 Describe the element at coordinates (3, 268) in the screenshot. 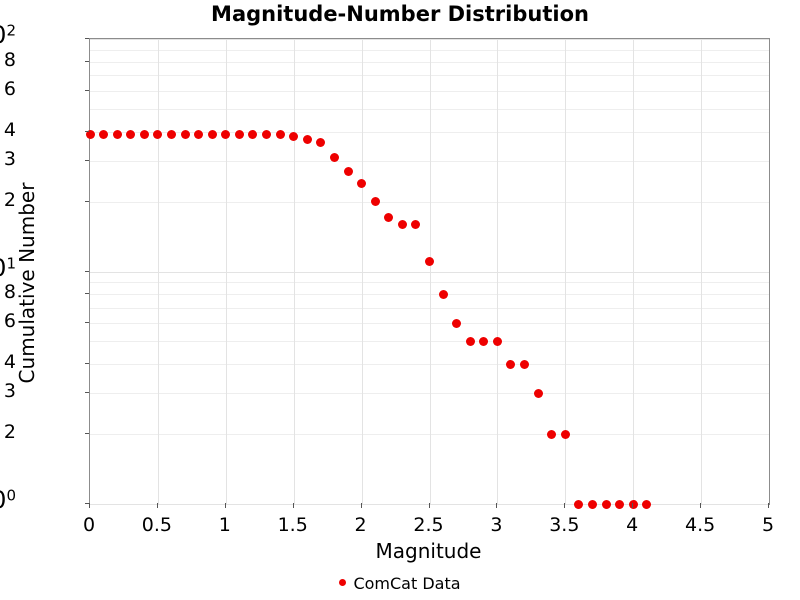

I see `y-tick-mantissa: 10` at that location.